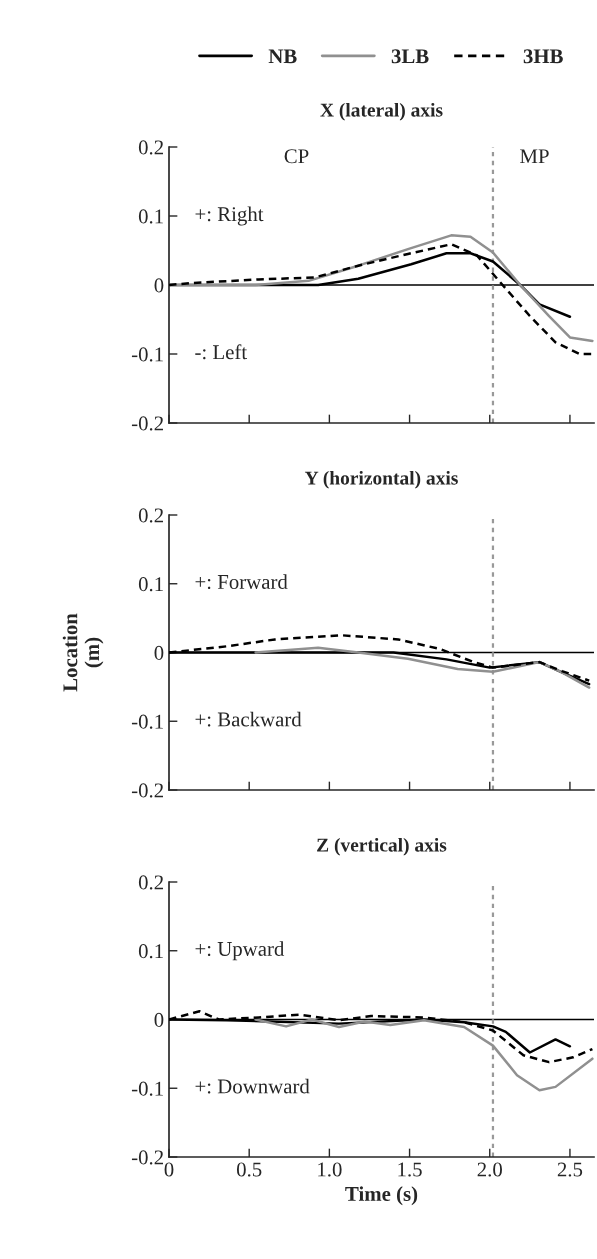 This screenshot has width=597, height=1259. What do you see at coordinates (381, 1196) in the screenshot?
I see `x-axis-title: Time (s)` at bounding box center [381, 1196].